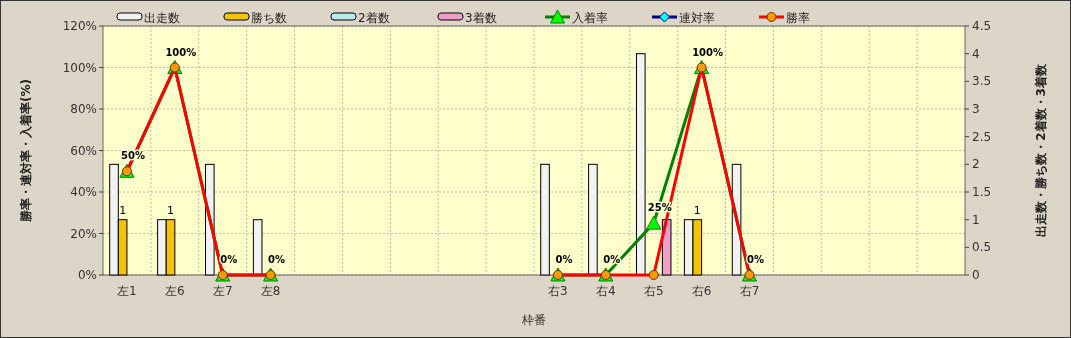 This screenshot has height=338, width=1071. What do you see at coordinates (270, 291) in the screenshot?
I see `x-tick-label: 左8` at bounding box center [270, 291].